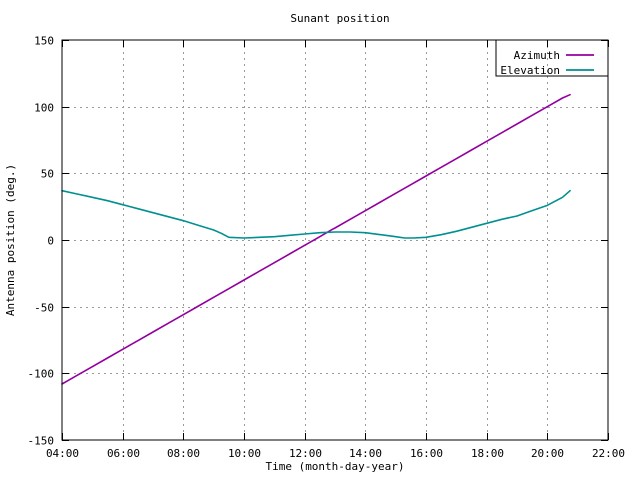  Describe the element at coordinates (426, 453) in the screenshot. I see `x-tick-label: 16:00` at that location.